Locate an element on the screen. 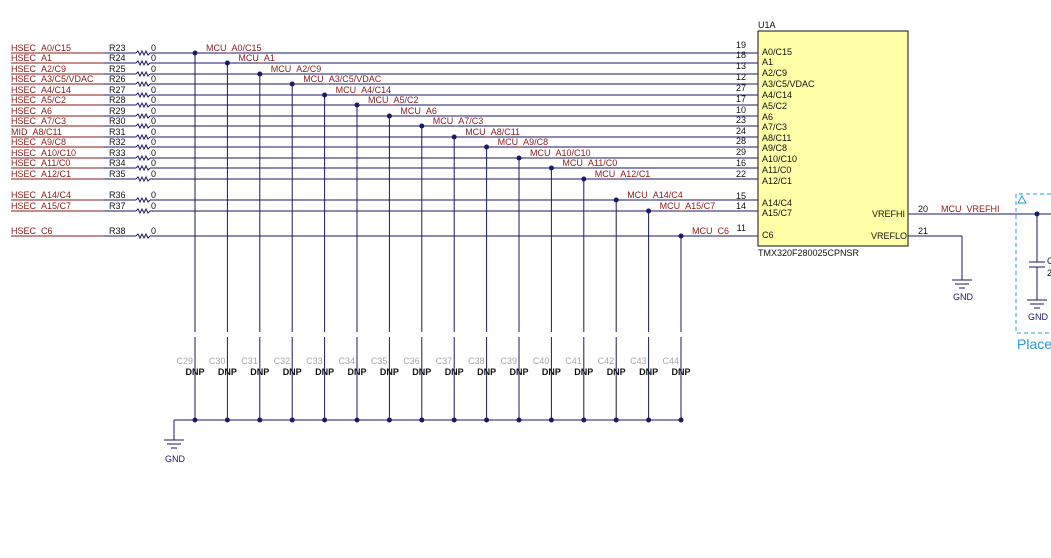 This screenshot has width=1051, height=558. signal-row: HSEC_A11/C0 R34 0 MCU_A11/C0 16 A11/C0 is located at coordinates (401, 166).